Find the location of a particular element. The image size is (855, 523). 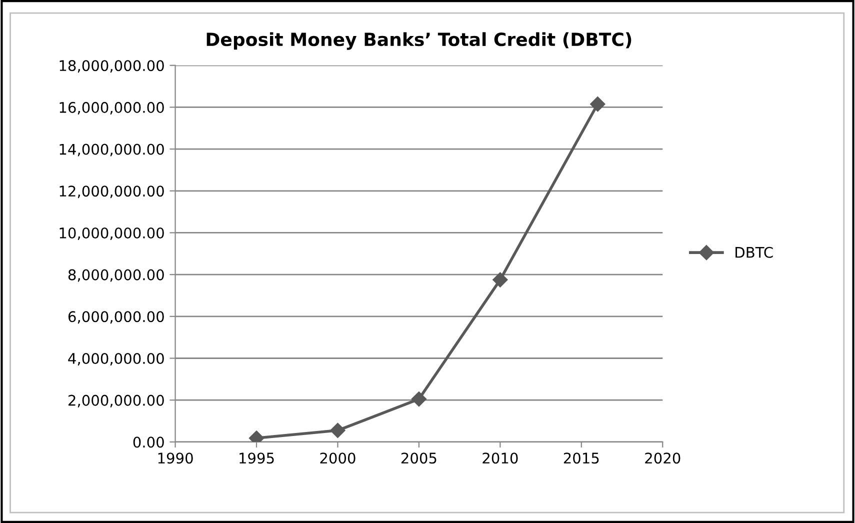

y-tick-label: 10,000,000.00 is located at coordinates (112, 233).